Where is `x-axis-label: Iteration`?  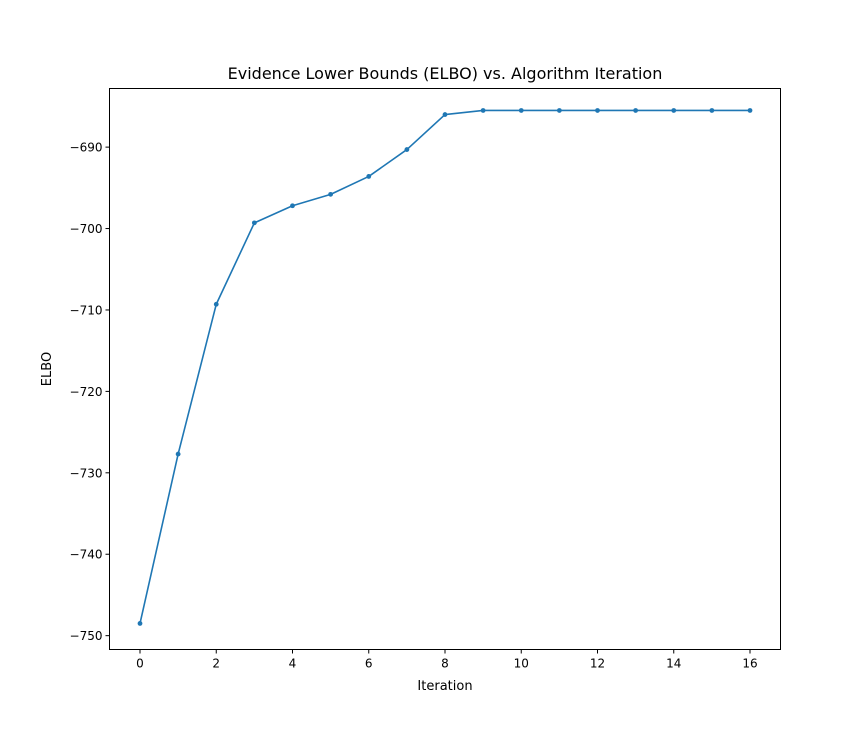 x-axis-label: Iteration is located at coordinates (444, 686).